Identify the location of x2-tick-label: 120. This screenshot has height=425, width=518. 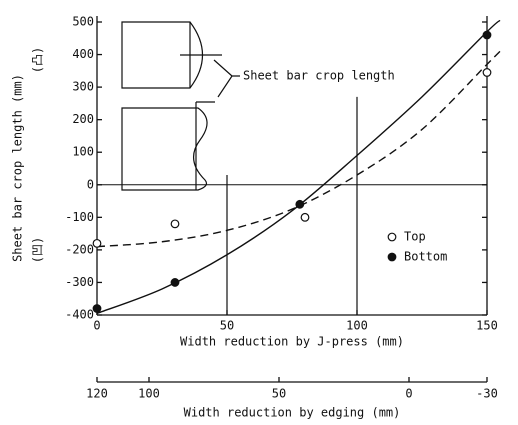
(97, 394).